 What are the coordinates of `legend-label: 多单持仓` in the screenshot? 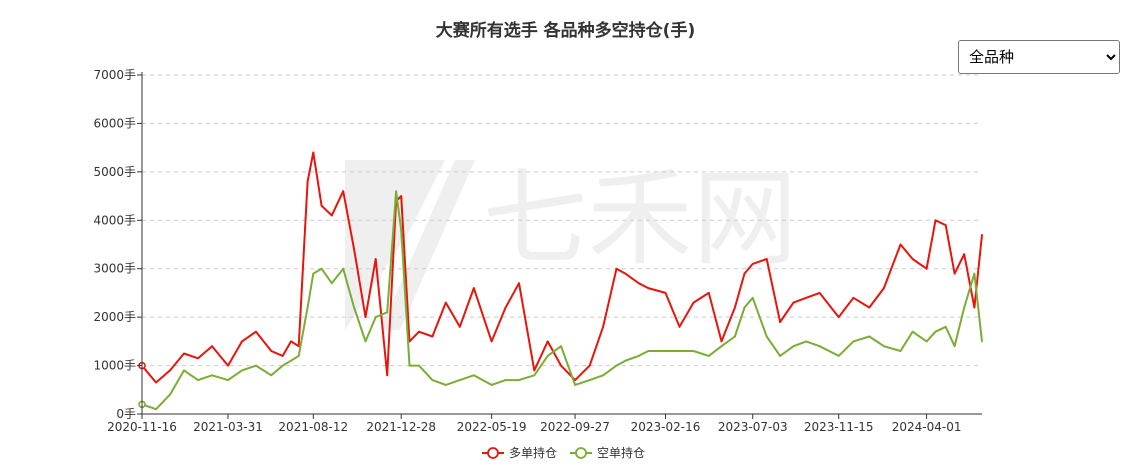 It's located at (533, 452).